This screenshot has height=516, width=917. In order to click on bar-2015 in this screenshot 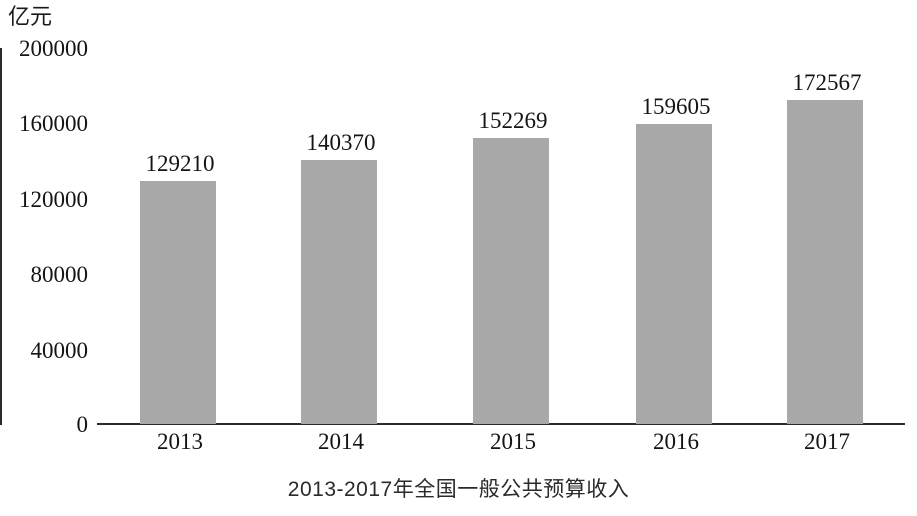, I will do `click(511, 281)`.